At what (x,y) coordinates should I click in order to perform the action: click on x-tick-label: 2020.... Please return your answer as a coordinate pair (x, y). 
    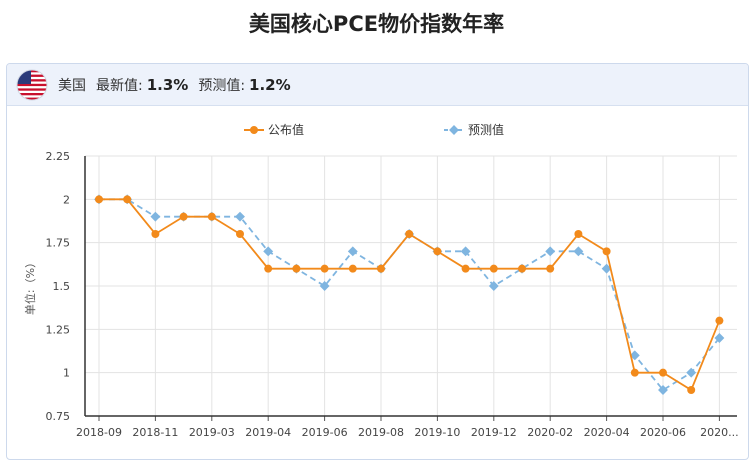
    Looking at the image, I should click on (719, 432).